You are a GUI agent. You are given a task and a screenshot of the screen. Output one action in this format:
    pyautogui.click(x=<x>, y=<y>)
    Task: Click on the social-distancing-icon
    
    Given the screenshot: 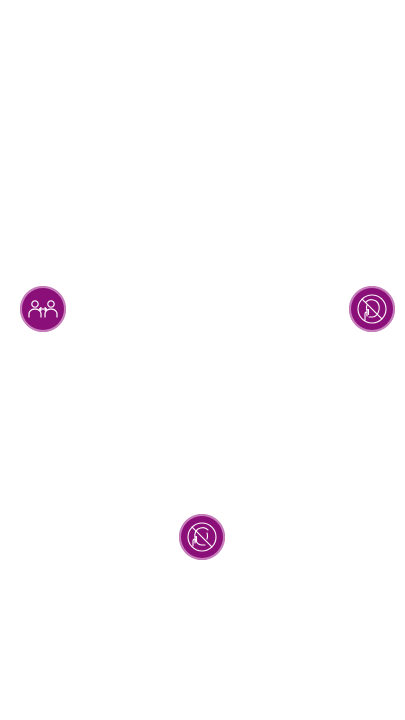 What is the action you would take?
    pyautogui.click(x=43, y=309)
    